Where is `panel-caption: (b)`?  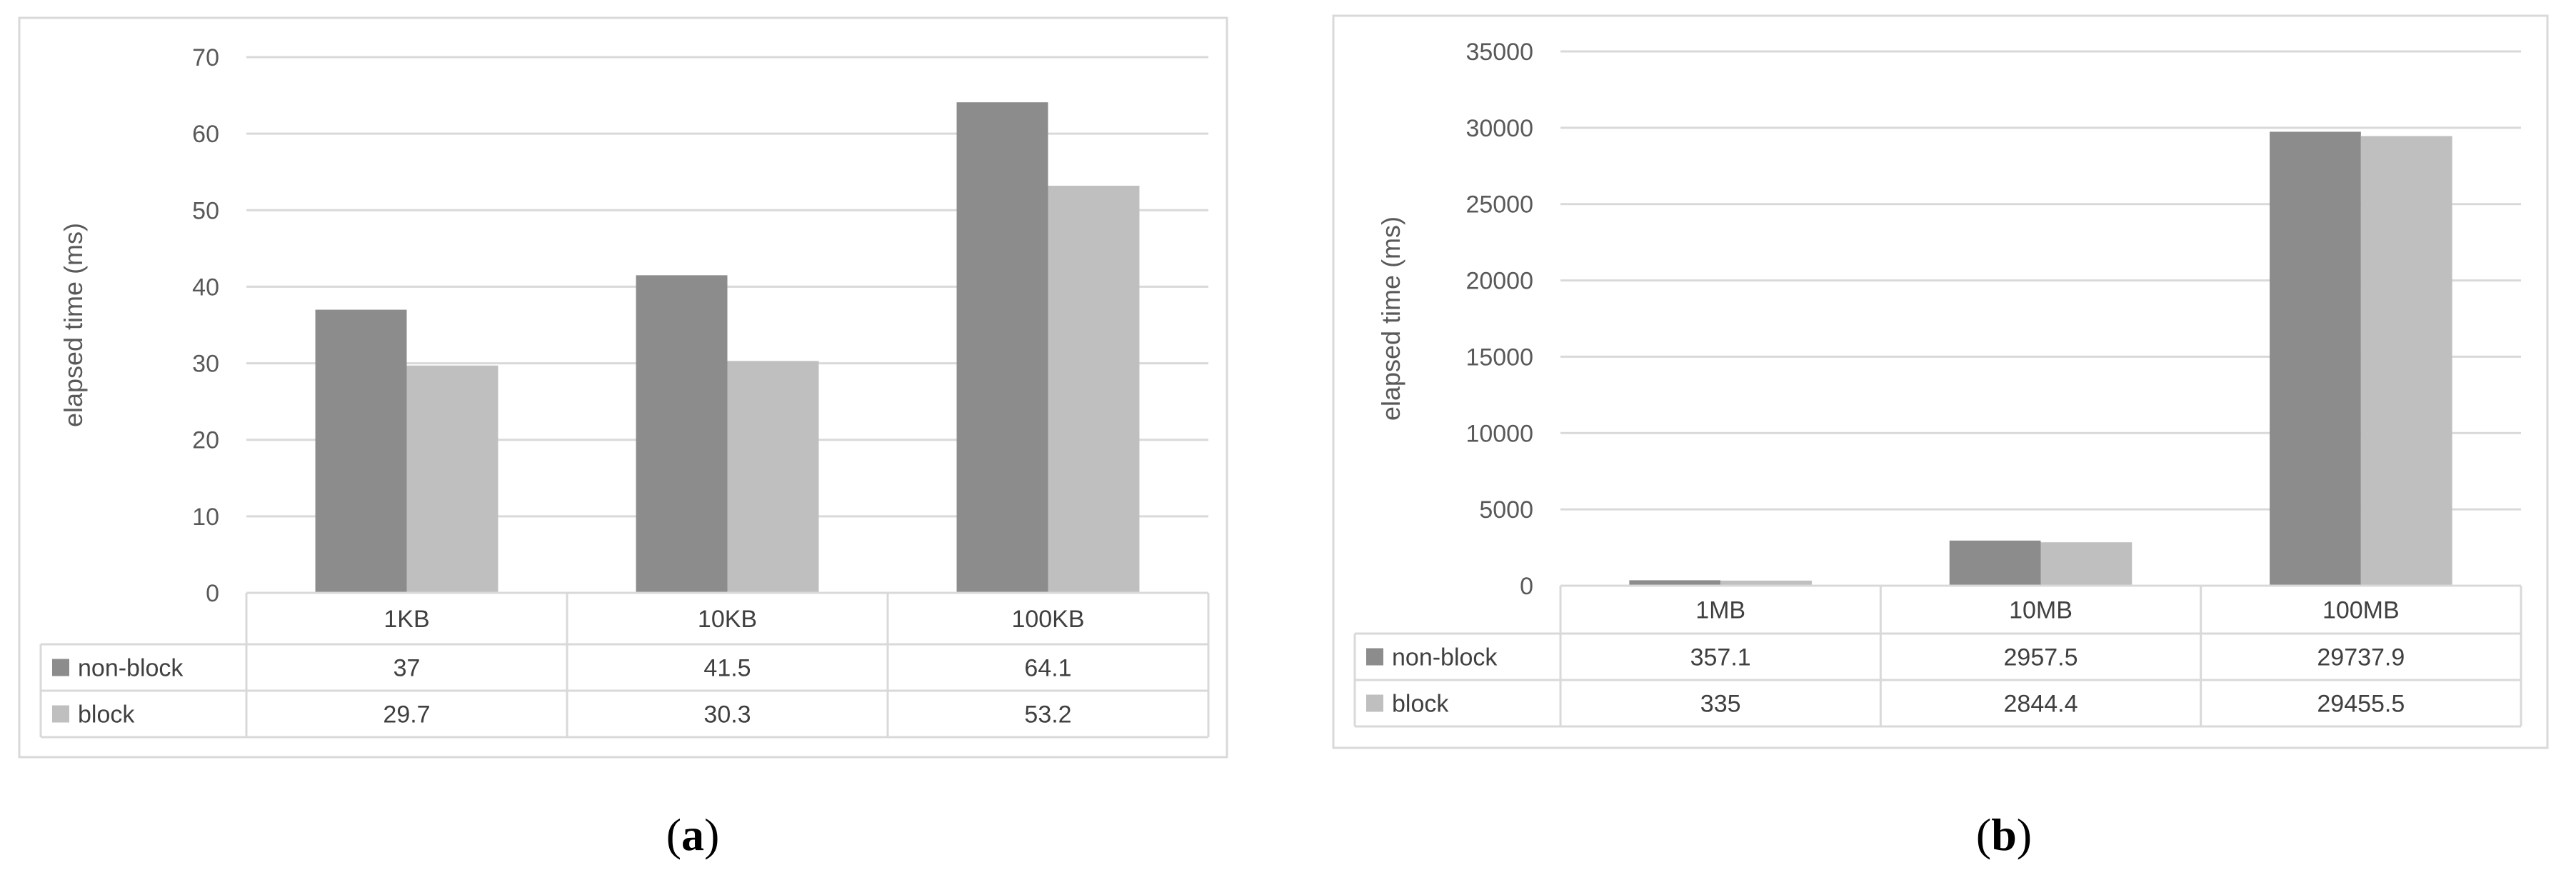 panel-caption: (b) is located at coordinates (2004, 834).